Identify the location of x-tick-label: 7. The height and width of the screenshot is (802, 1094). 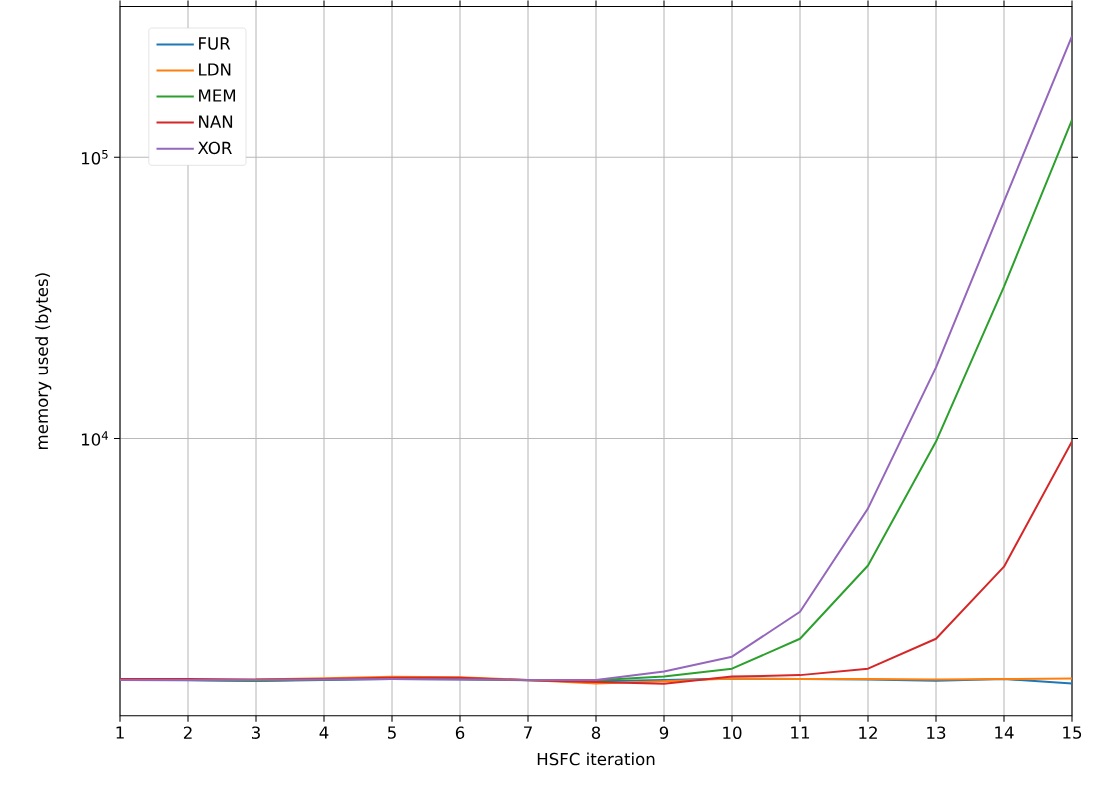
(528, 732).